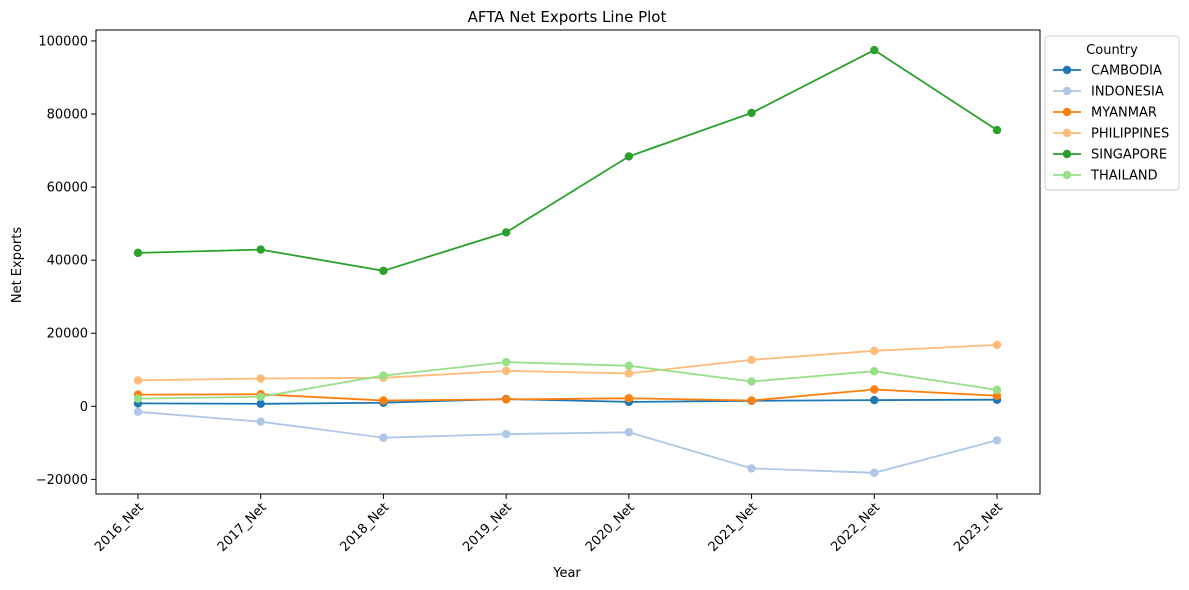 This screenshot has height=590, width=1189. I want to click on series-line-myanmar, so click(567, 395).